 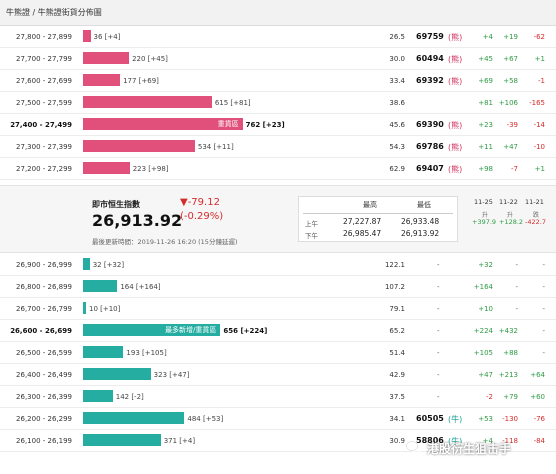 I want to click on watermark: 港股衍生狙击手, so click(x=469, y=449).